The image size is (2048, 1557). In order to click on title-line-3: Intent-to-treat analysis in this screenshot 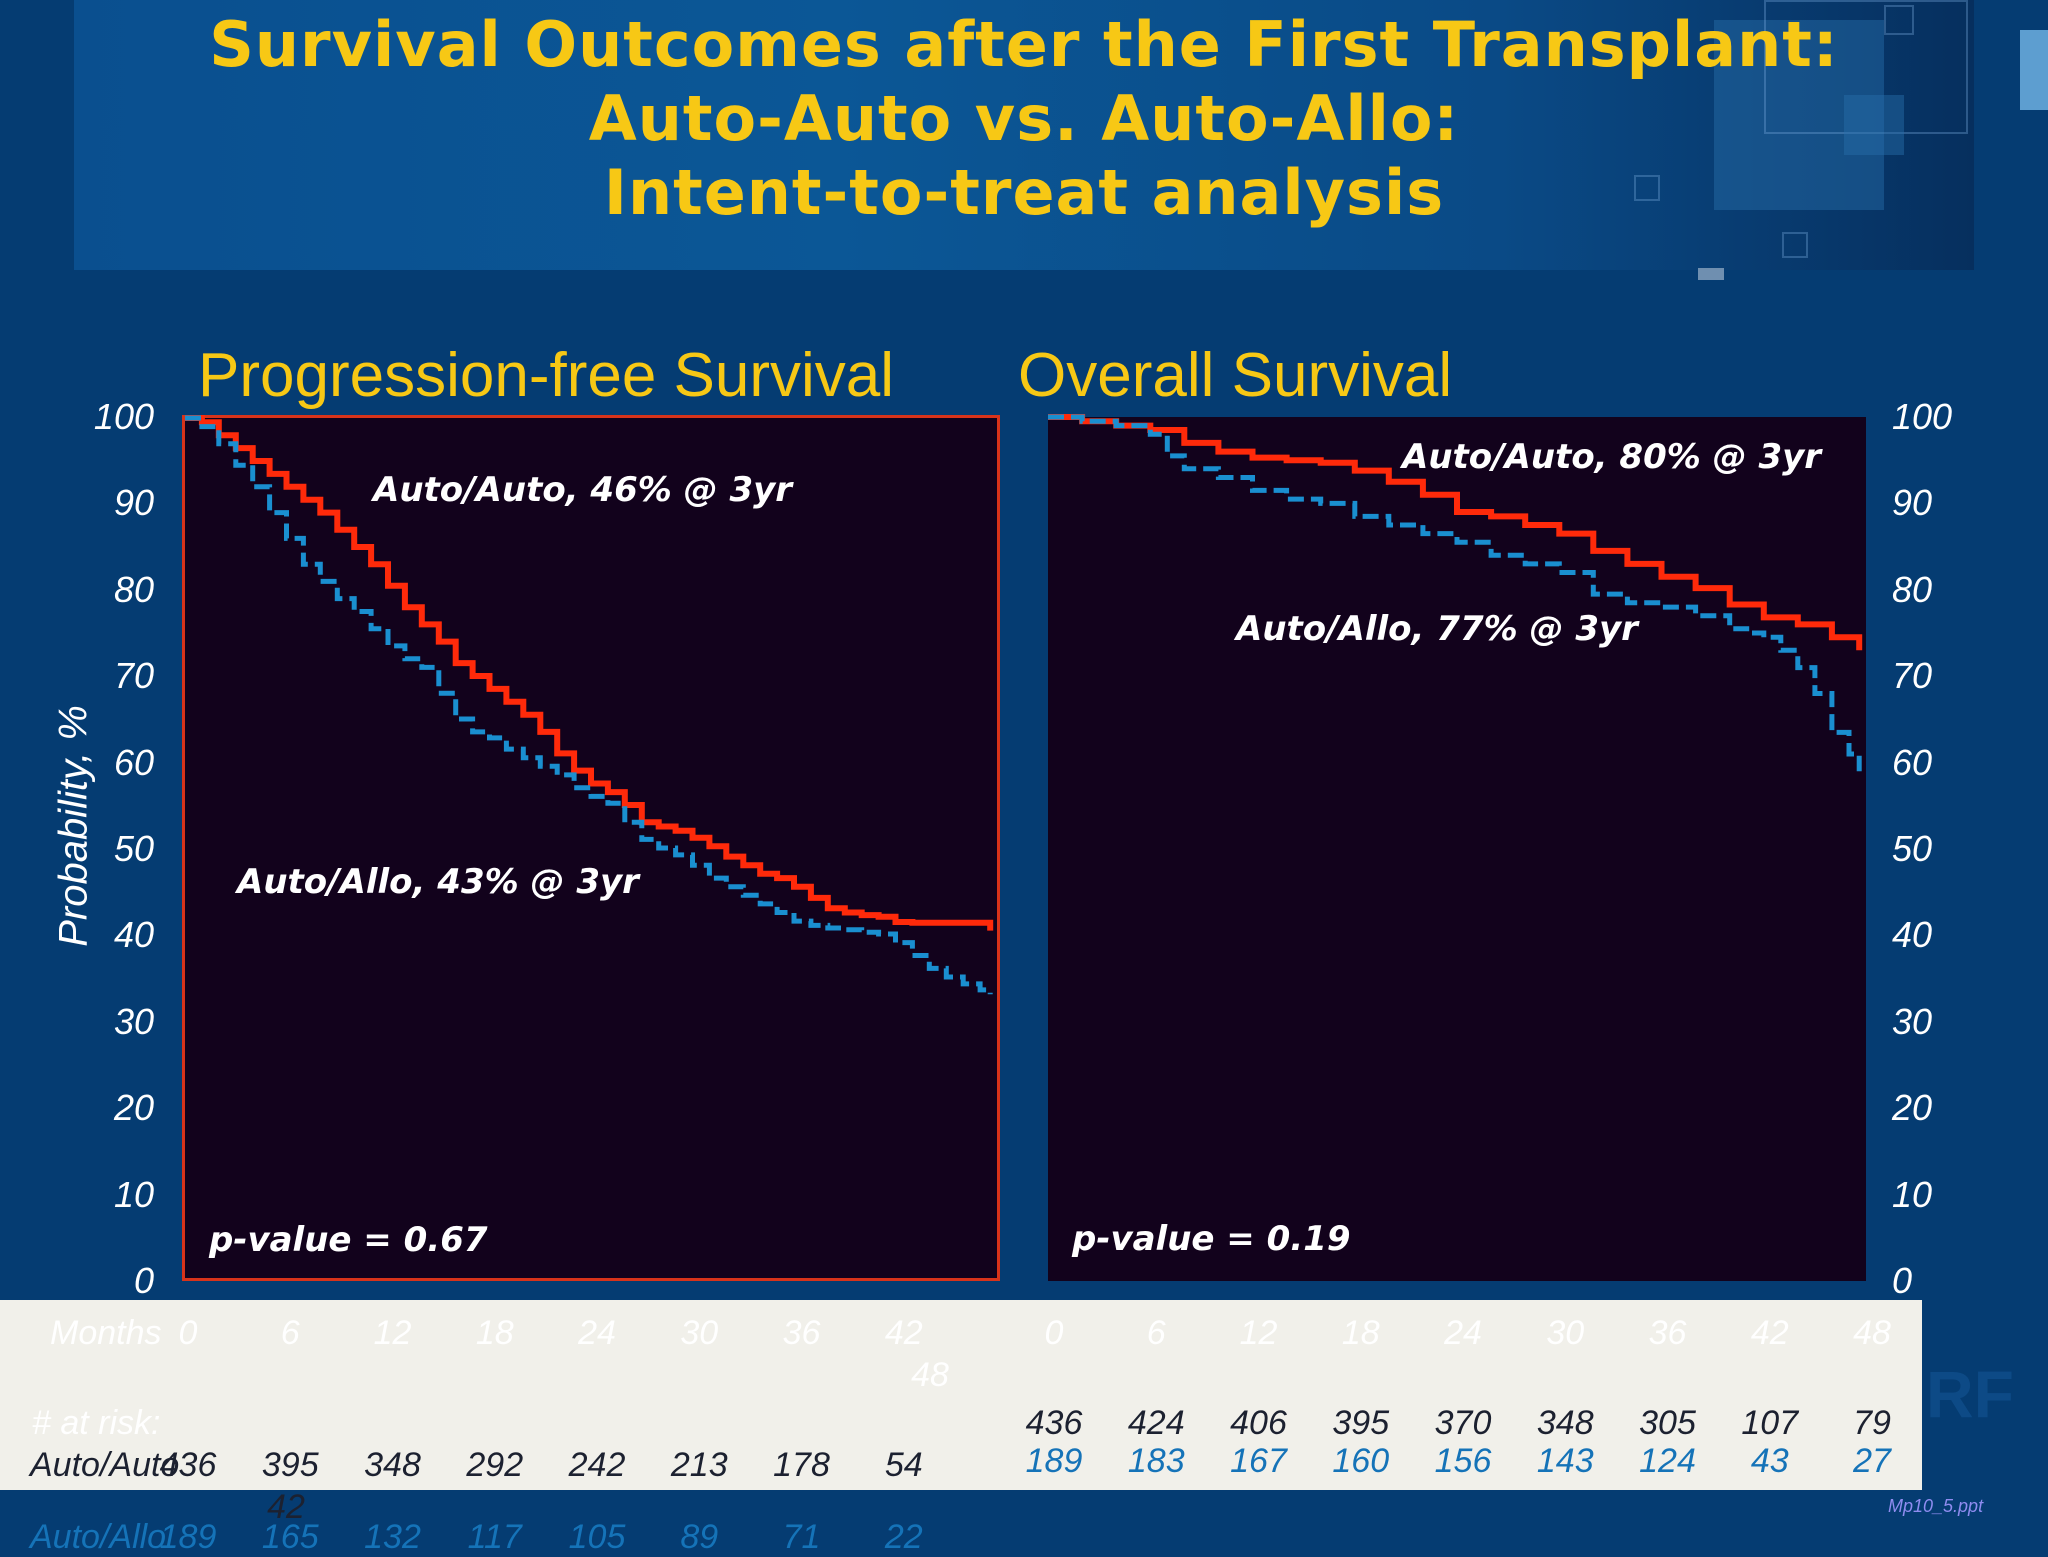, I will do `click(1024, 192)`.